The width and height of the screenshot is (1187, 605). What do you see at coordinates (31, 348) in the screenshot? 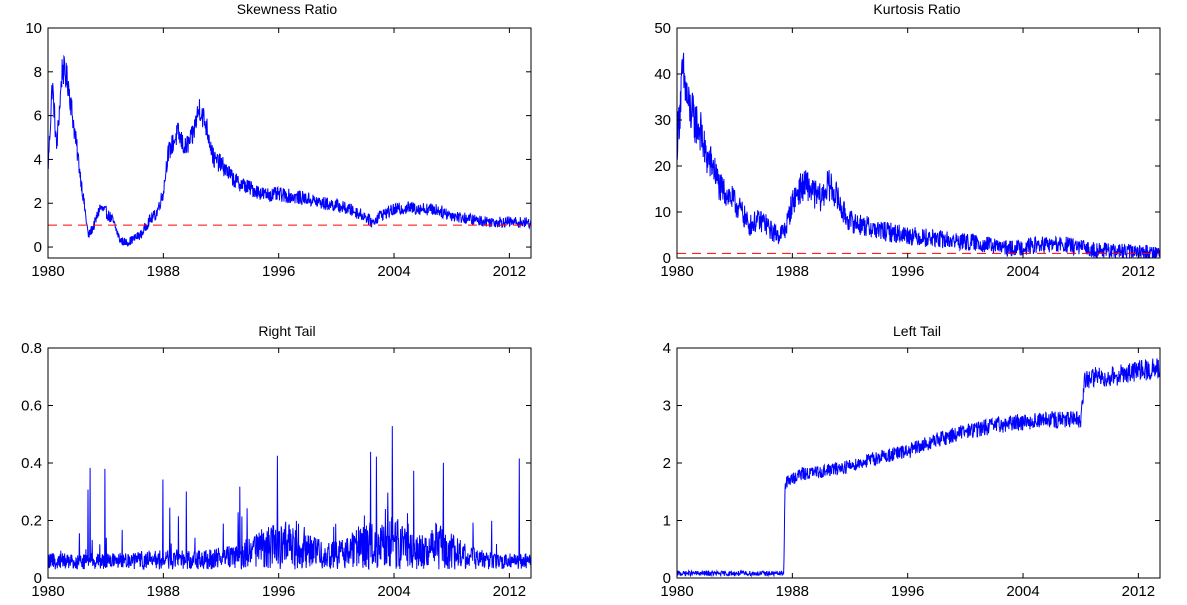
I see `y-tick-label: 0.8` at bounding box center [31, 348].